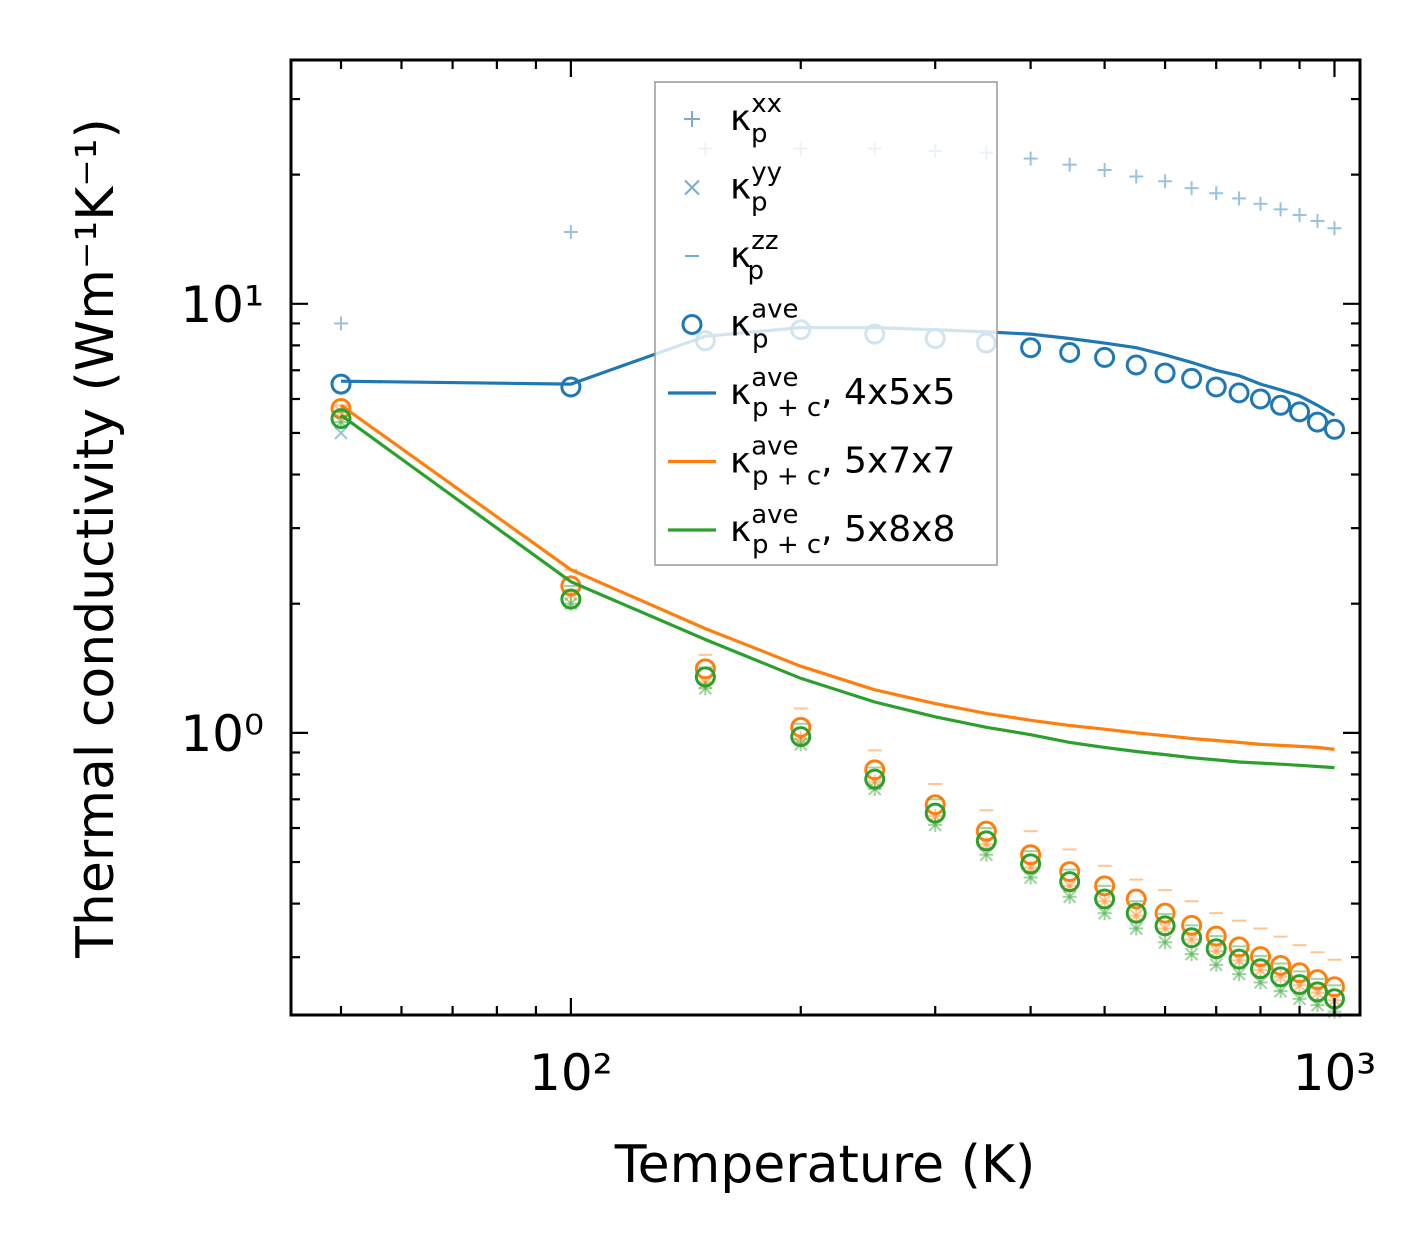 The image size is (1421, 1254). I want to click on legend-label: κave p + c, 4x5x5, so click(842, 393).